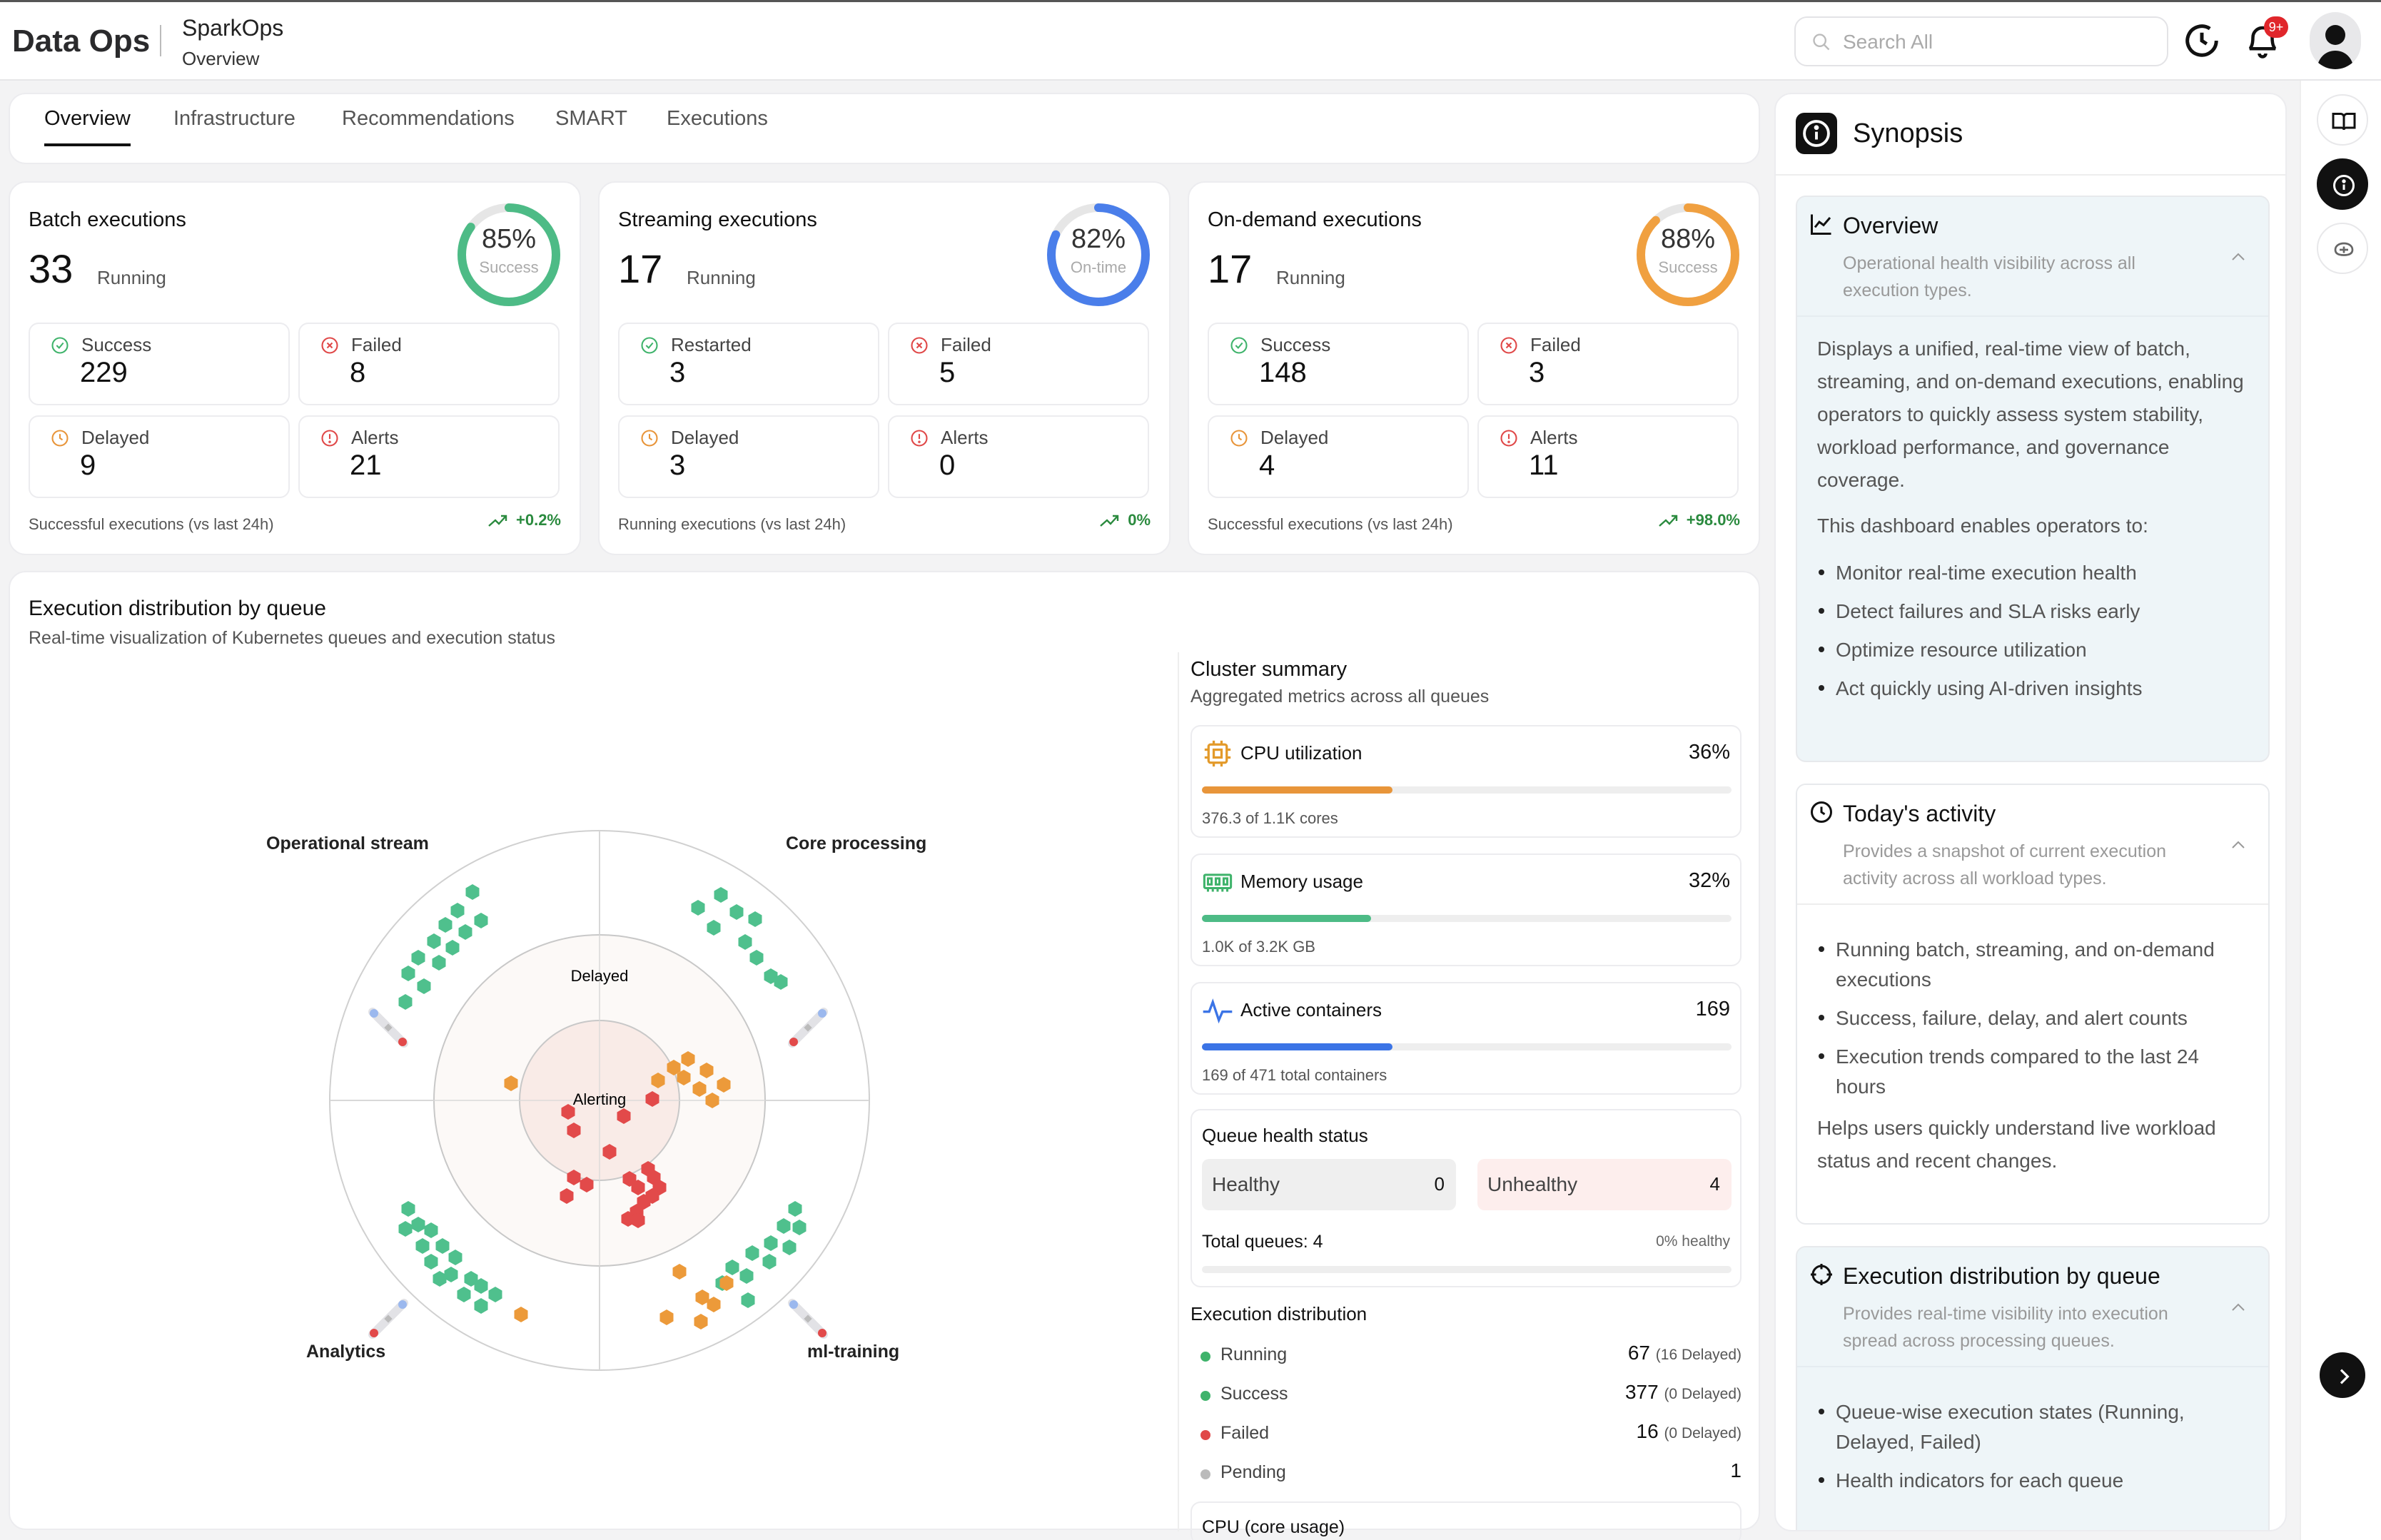 The image size is (2381, 1540). I want to click on stat-tile: Success 229, so click(159, 364).